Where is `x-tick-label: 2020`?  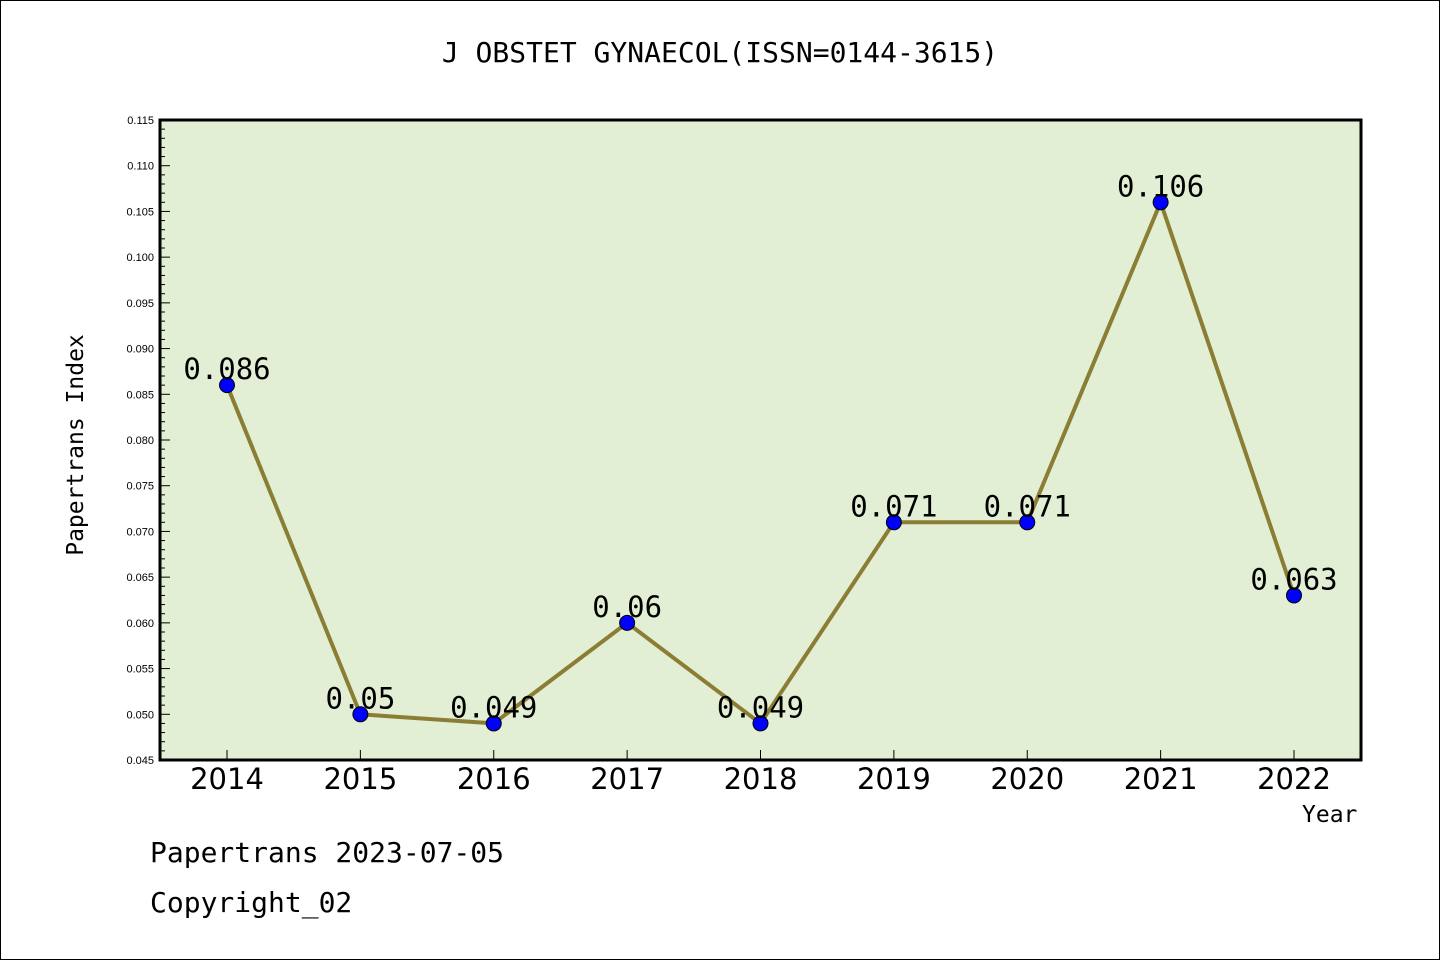 x-tick-label: 2020 is located at coordinates (1027, 779).